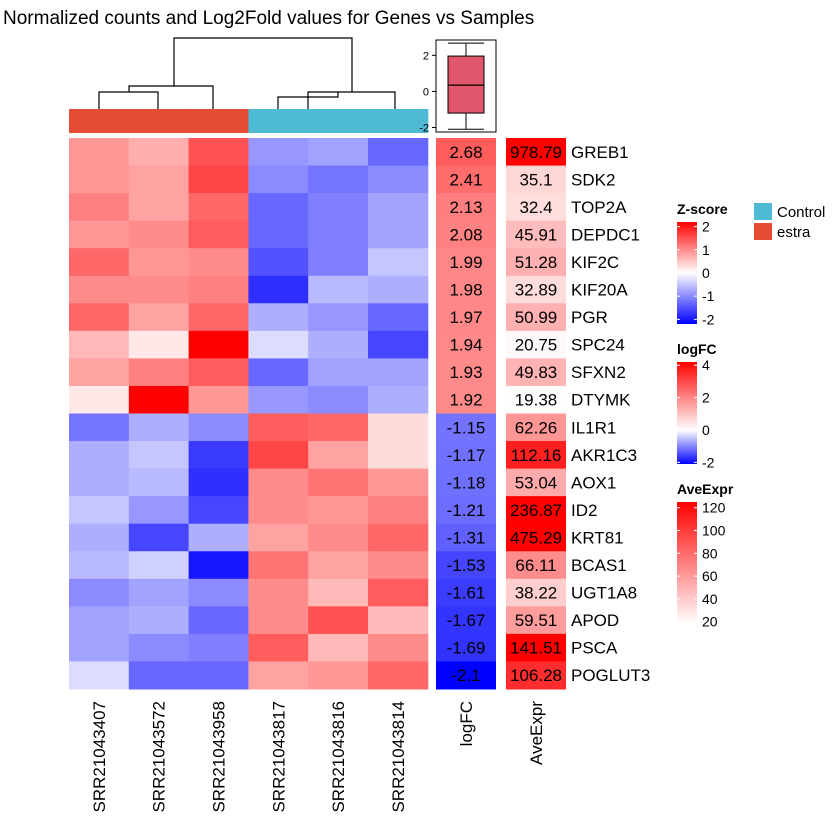 This screenshot has width=840, height=840. Describe the element at coordinates (600, 152) in the screenshot. I see `gene-label: GREB1` at that location.